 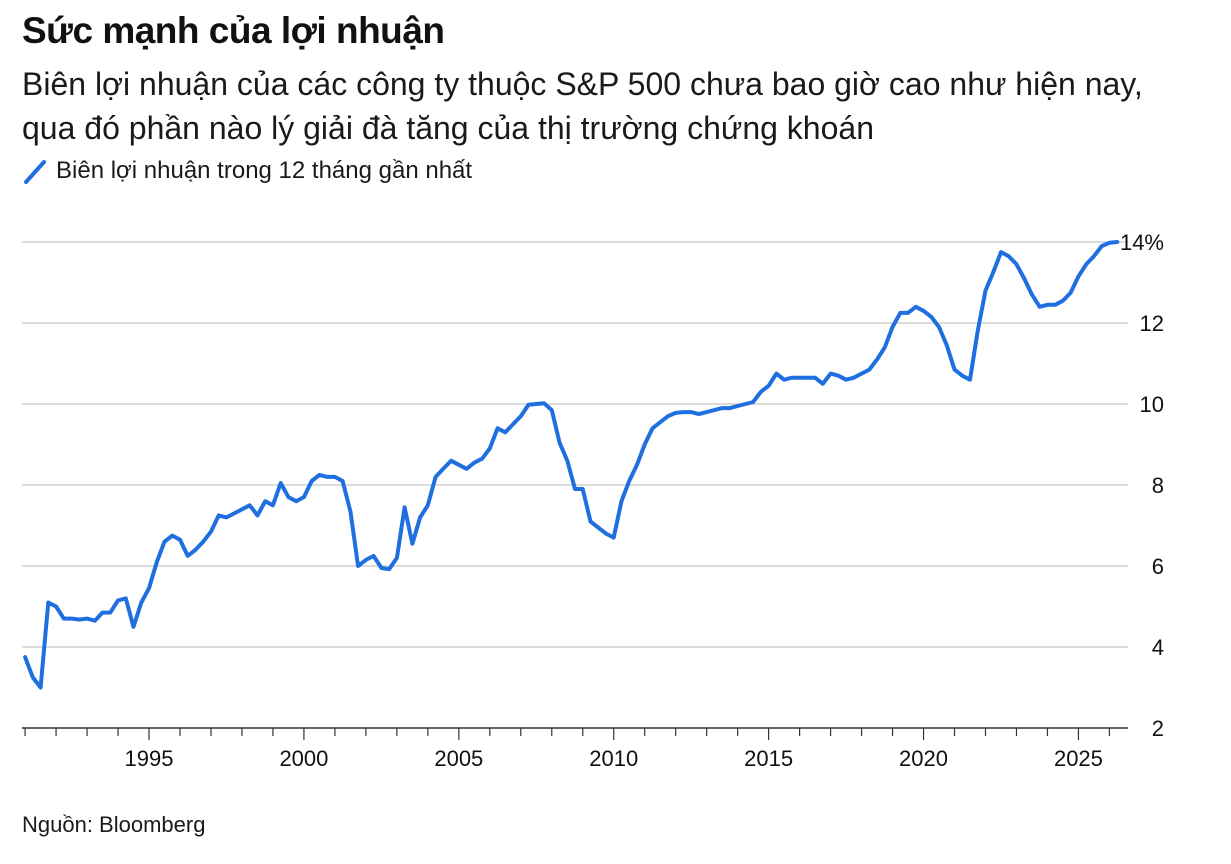 What do you see at coordinates (1142, 485) in the screenshot?
I see `y-axis: 2 4 6 8 10 12 14%` at bounding box center [1142, 485].